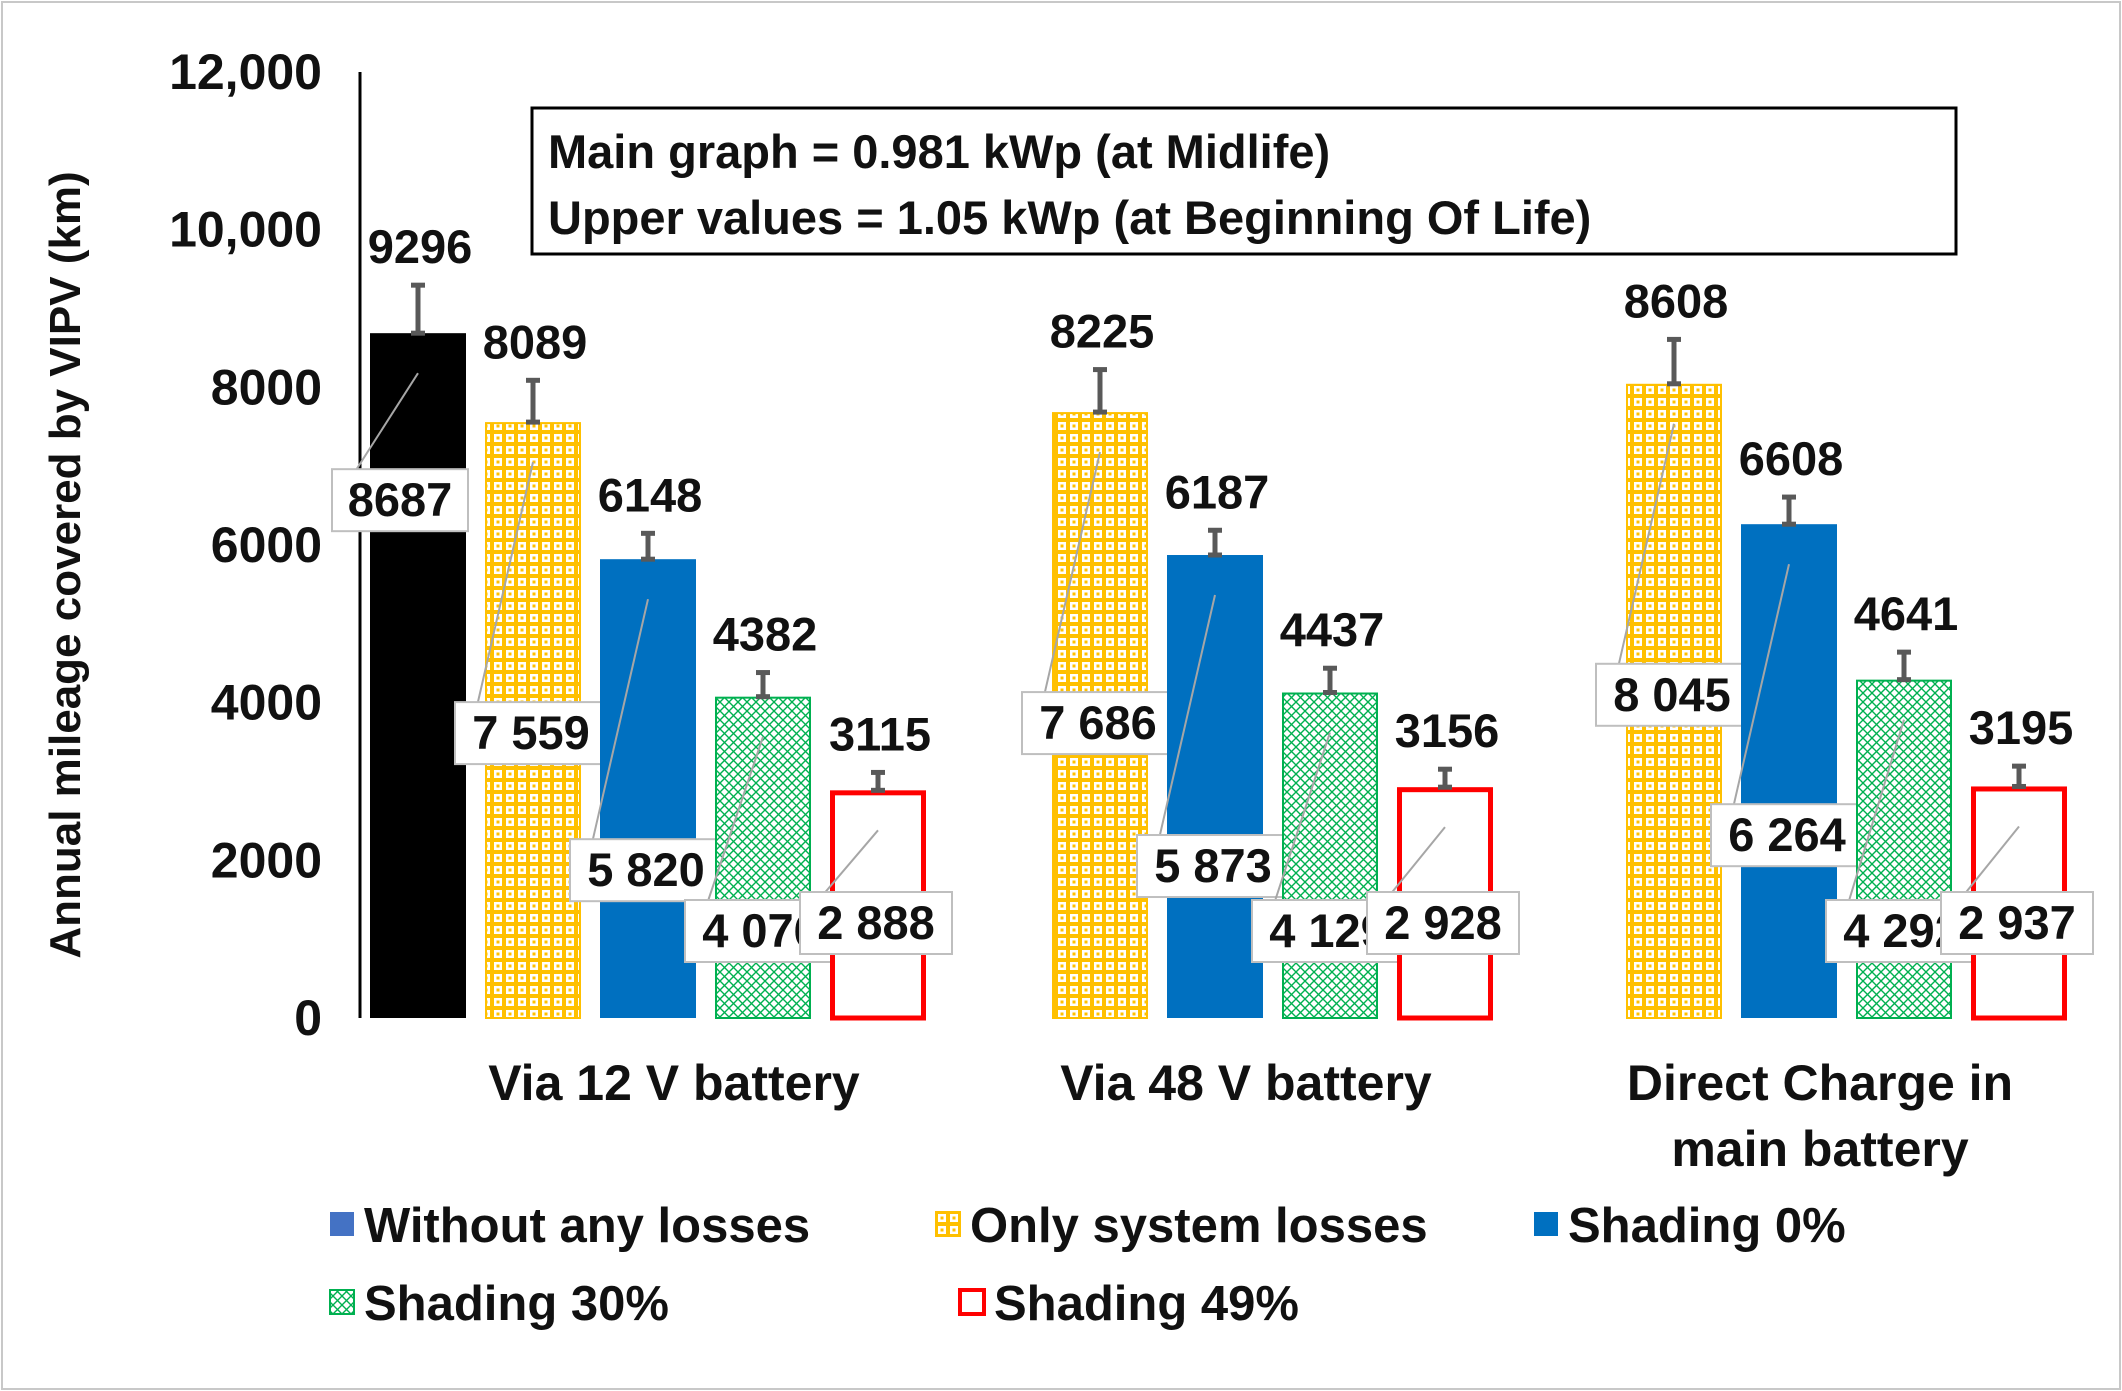 Image resolution: width=2122 pixels, height=1391 pixels. I want to click on legend-entry: Shading 30%, so click(499, 1304).